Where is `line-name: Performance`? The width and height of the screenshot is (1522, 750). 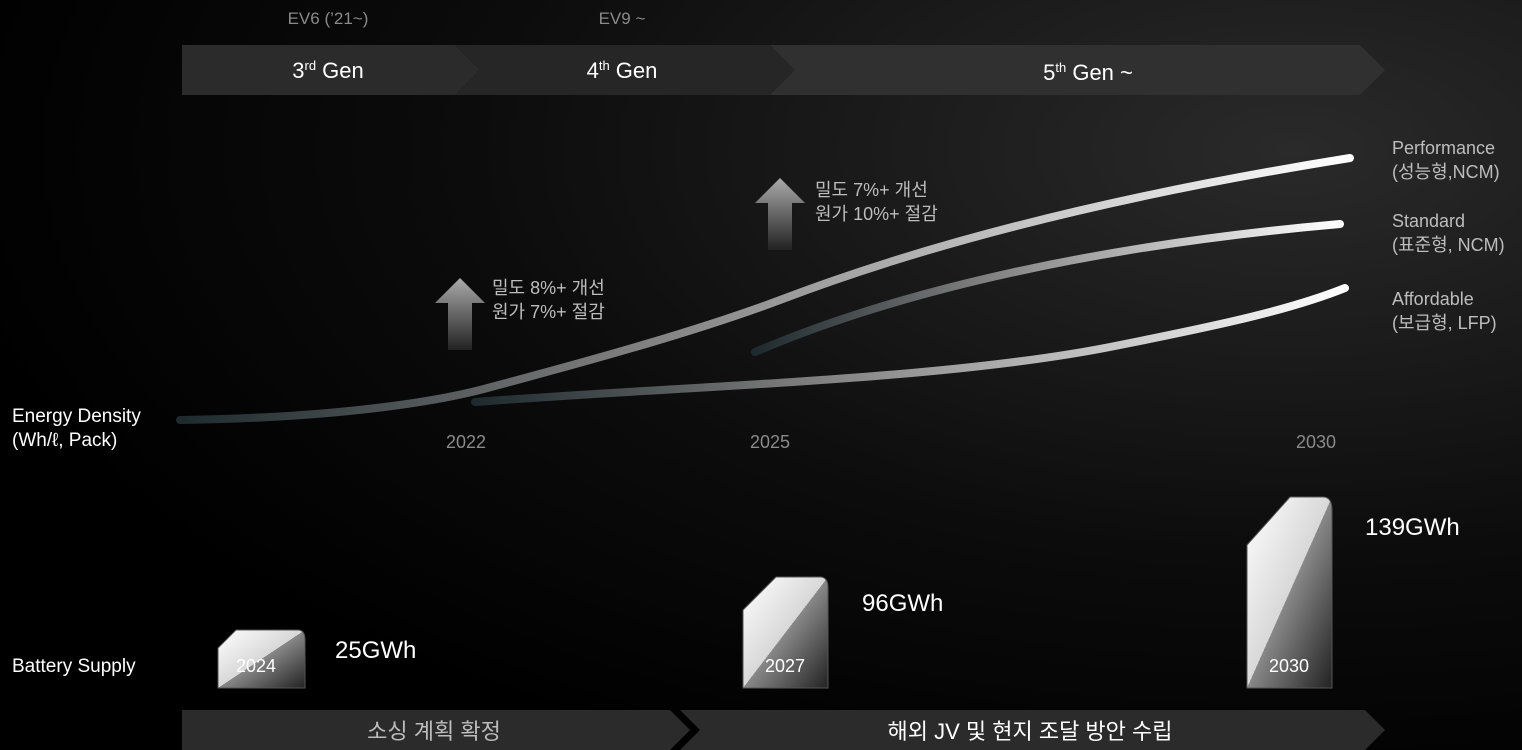 line-name: Performance is located at coordinates (1443, 148).